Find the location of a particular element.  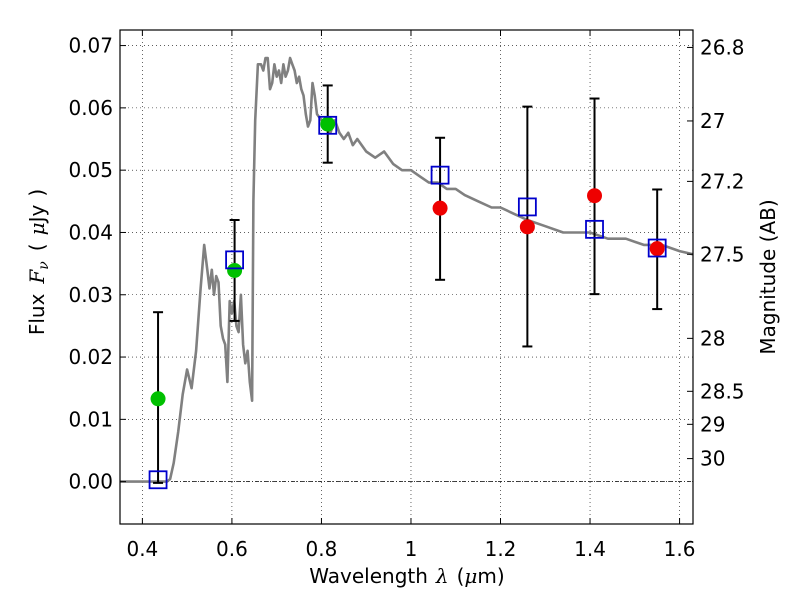

x-axis-label-symbol: λ is located at coordinates (442, 576).